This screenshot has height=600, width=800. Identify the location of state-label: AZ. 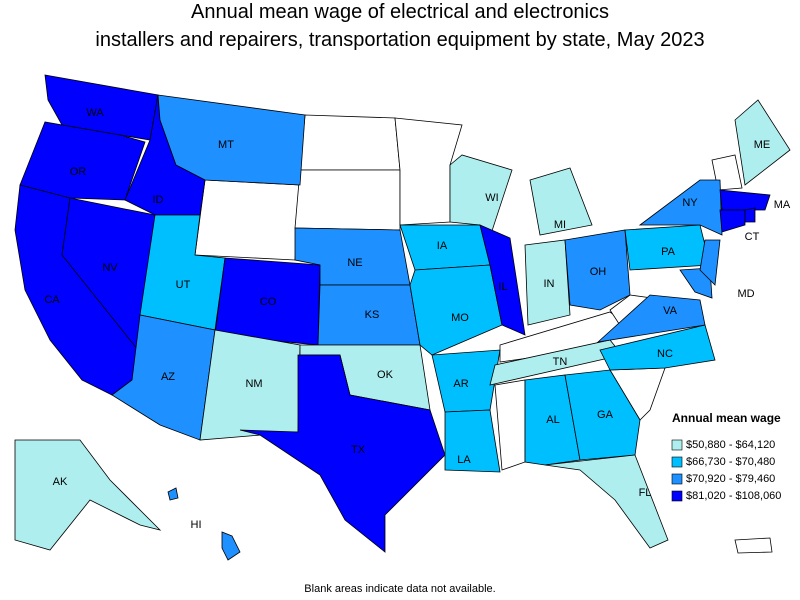
(168, 377).